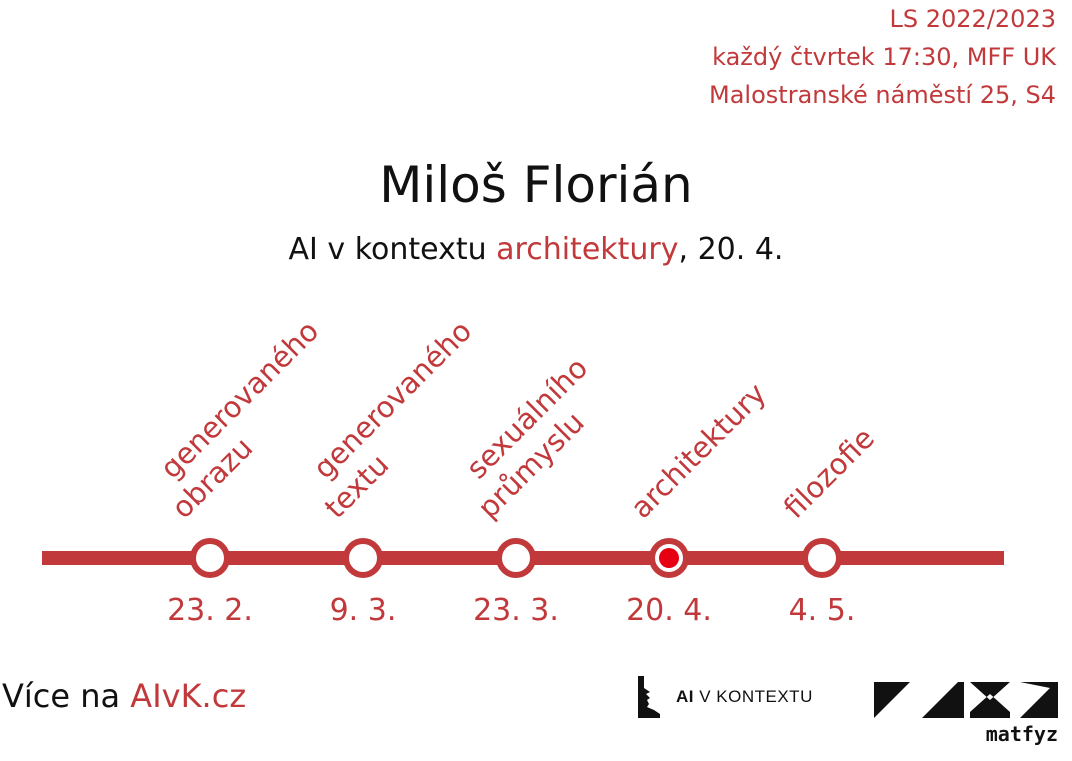 This screenshot has width=1072, height=761. Describe the element at coordinates (685, 696) in the screenshot. I see `logo-ai-text: AI` at that location.